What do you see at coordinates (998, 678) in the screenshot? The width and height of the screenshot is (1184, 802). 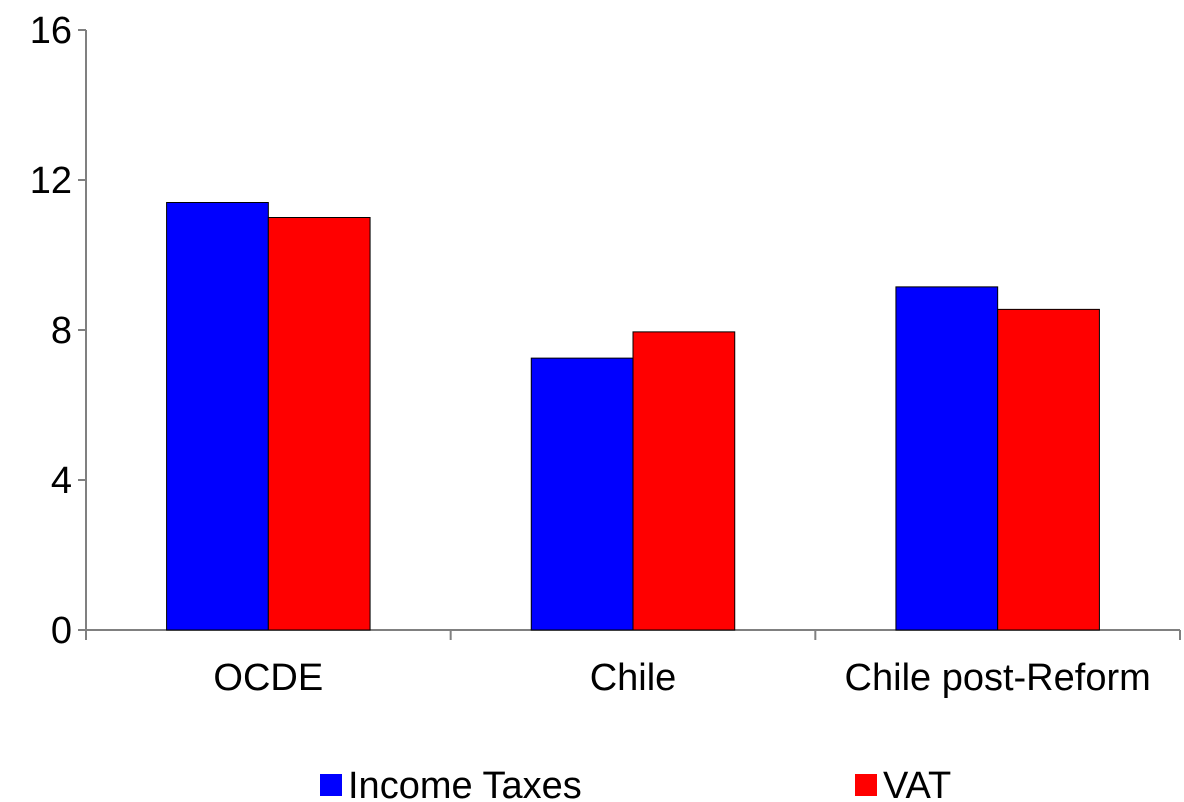 I see `category-label: Chile post-Reform` at bounding box center [998, 678].